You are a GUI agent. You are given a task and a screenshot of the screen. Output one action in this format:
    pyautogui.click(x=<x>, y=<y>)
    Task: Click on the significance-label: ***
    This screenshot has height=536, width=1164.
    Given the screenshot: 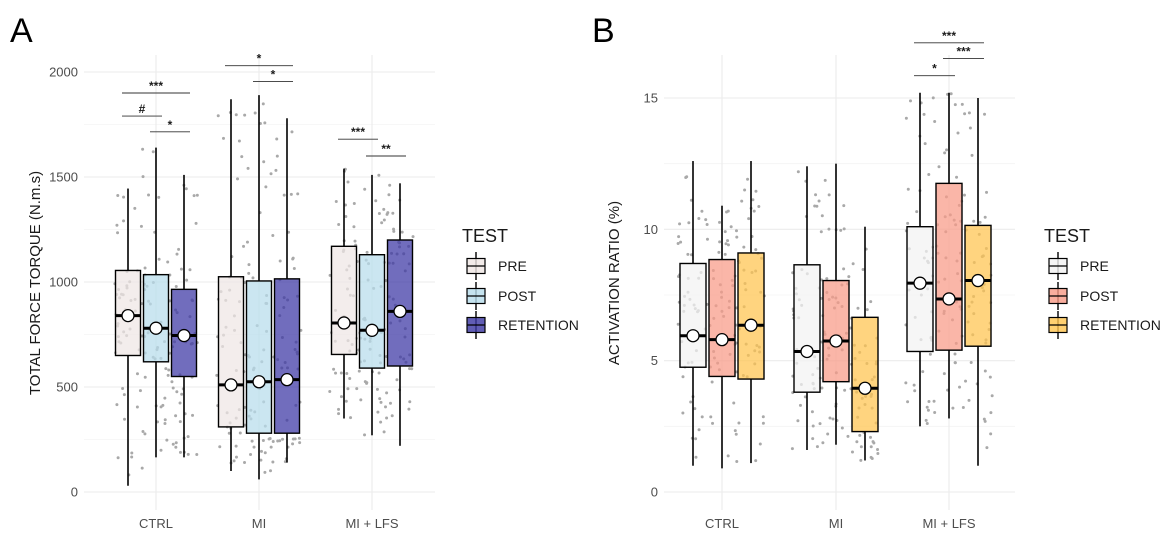 What is the action you would take?
    pyautogui.click(x=963, y=52)
    